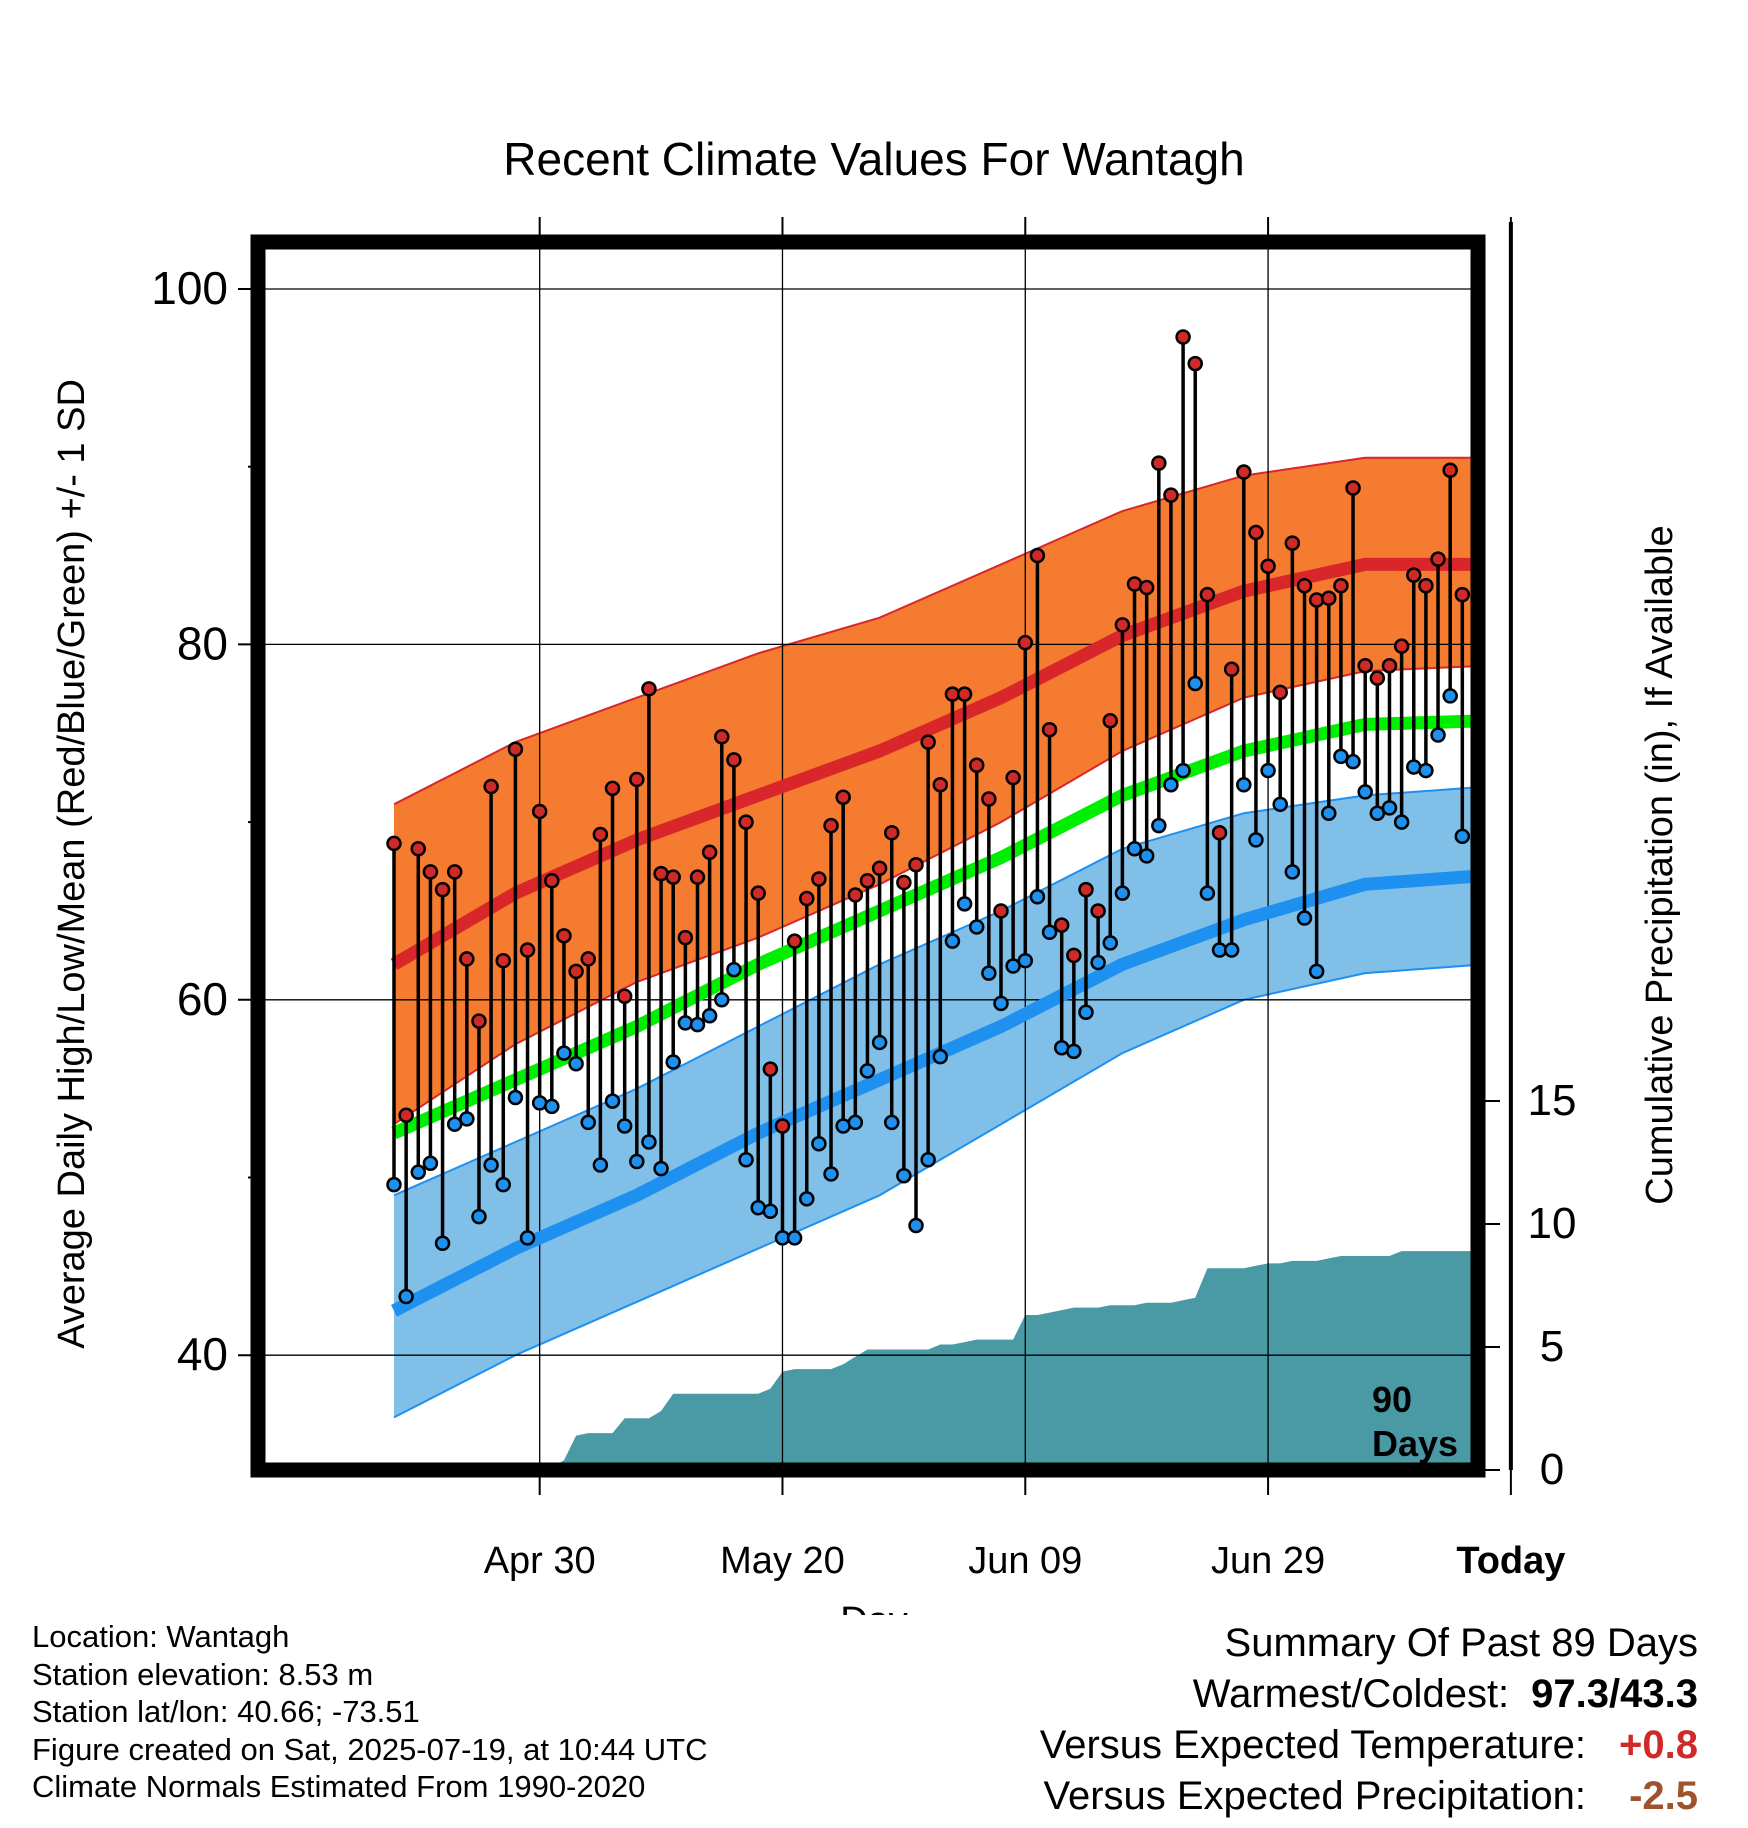 This screenshot has height=1828, width=1748. I want to click on x-tick-label: May 20, so click(782, 1561).